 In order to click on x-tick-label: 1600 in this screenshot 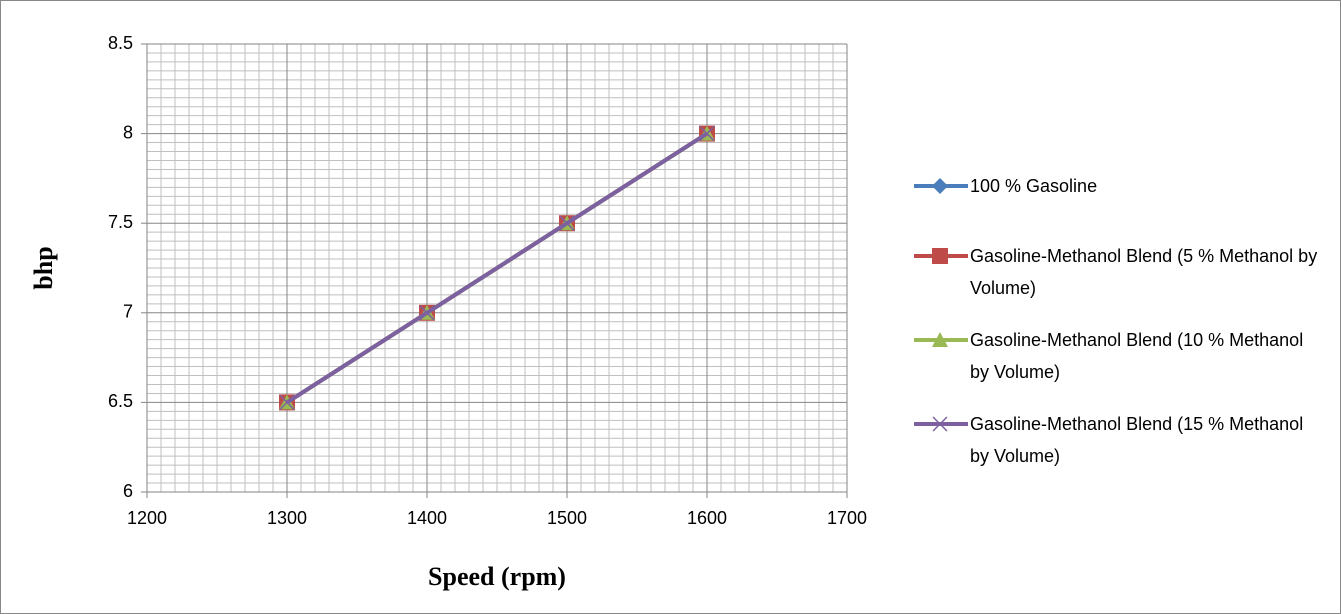, I will do `click(707, 518)`.